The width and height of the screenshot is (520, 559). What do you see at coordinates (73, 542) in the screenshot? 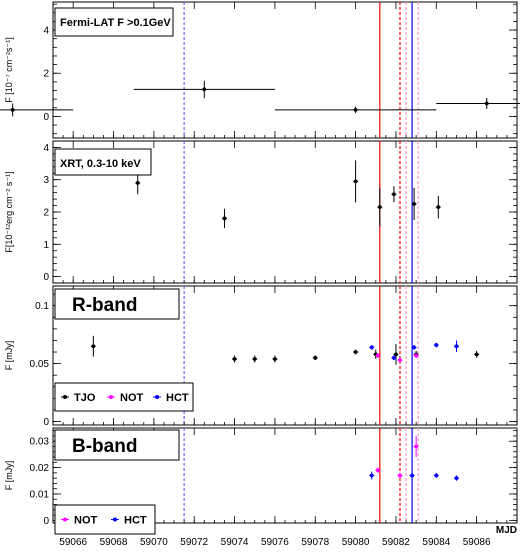
I see `x-tick-label: 59066` at bounding box center [73, 542].